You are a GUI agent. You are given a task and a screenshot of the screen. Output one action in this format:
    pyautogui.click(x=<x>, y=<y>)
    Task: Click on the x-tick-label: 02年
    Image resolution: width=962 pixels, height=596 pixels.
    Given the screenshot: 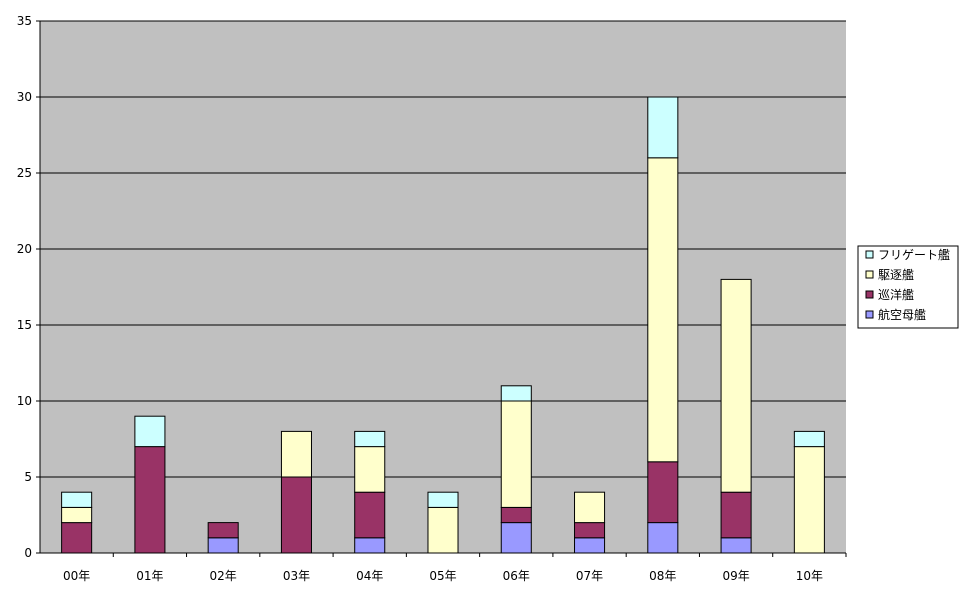 What is the action you would take?
    pyautogui.click(x=223, y=576)
    